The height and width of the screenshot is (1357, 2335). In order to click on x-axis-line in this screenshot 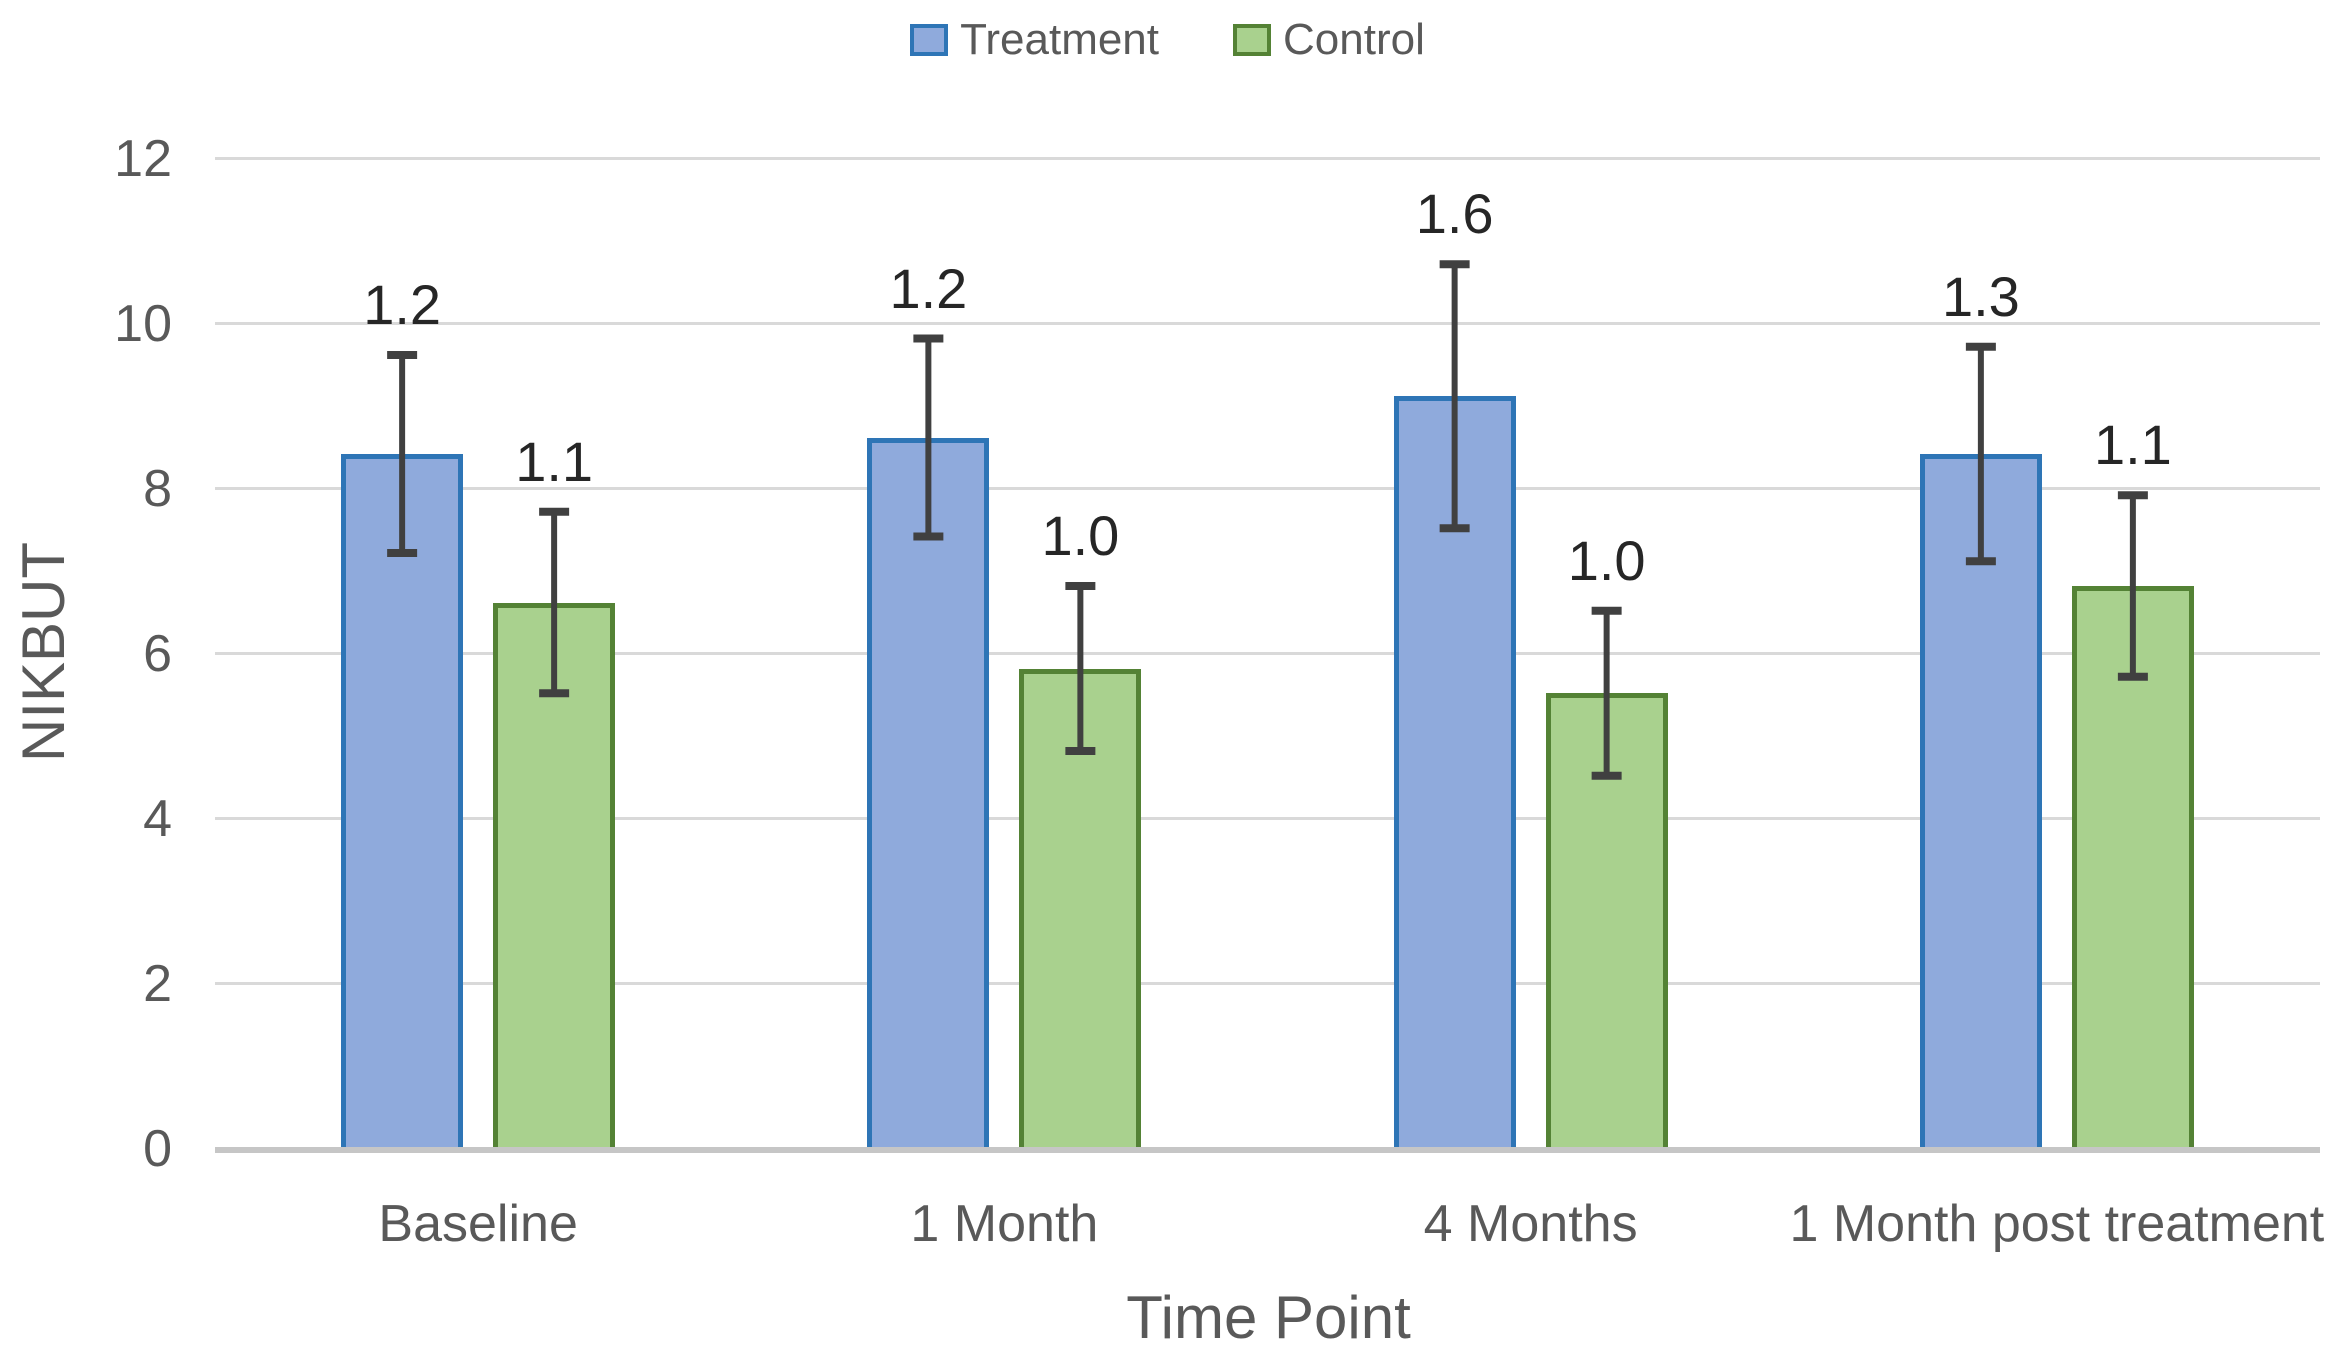, I will do `click(1267, 1150)`.